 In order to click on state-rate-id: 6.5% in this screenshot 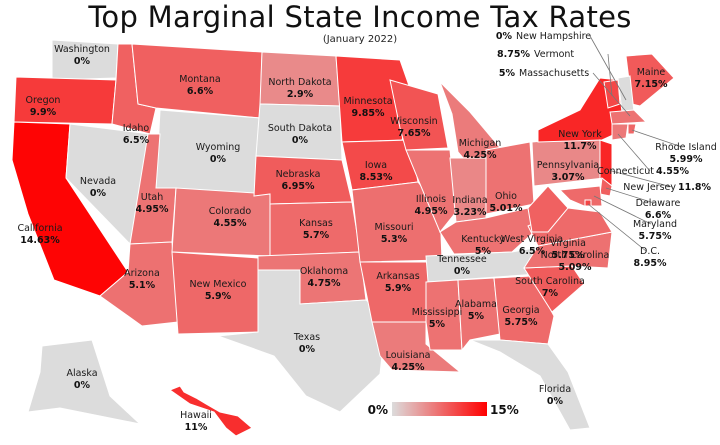, I will do `click(136, 140)`.